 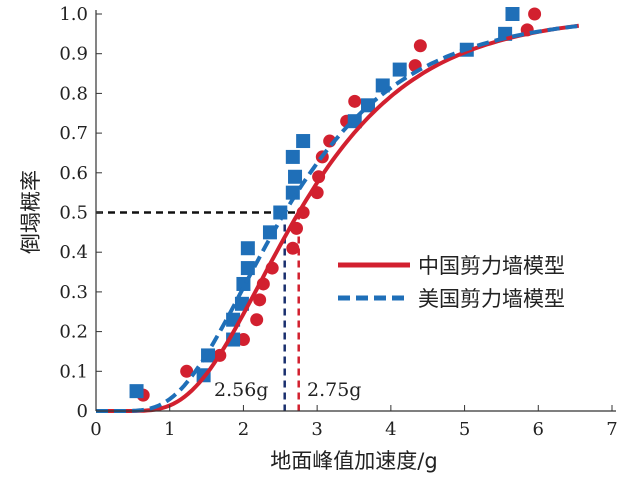 I want to click on x-tick-label: 7, so click(x=611, y=429).